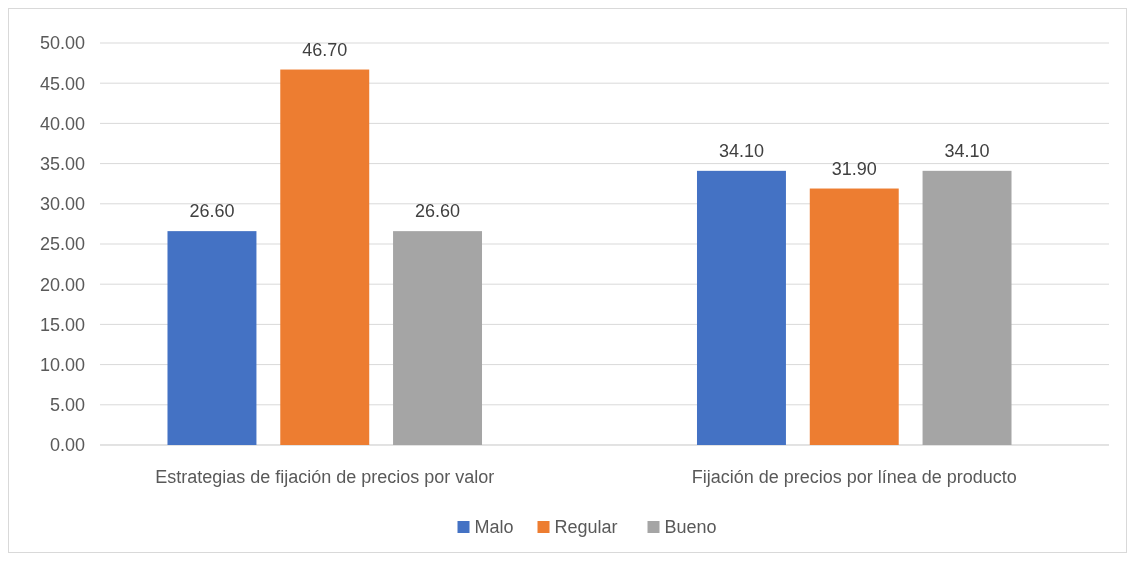  I want to click on y-tick-label: 20.00, so click(62, 284).